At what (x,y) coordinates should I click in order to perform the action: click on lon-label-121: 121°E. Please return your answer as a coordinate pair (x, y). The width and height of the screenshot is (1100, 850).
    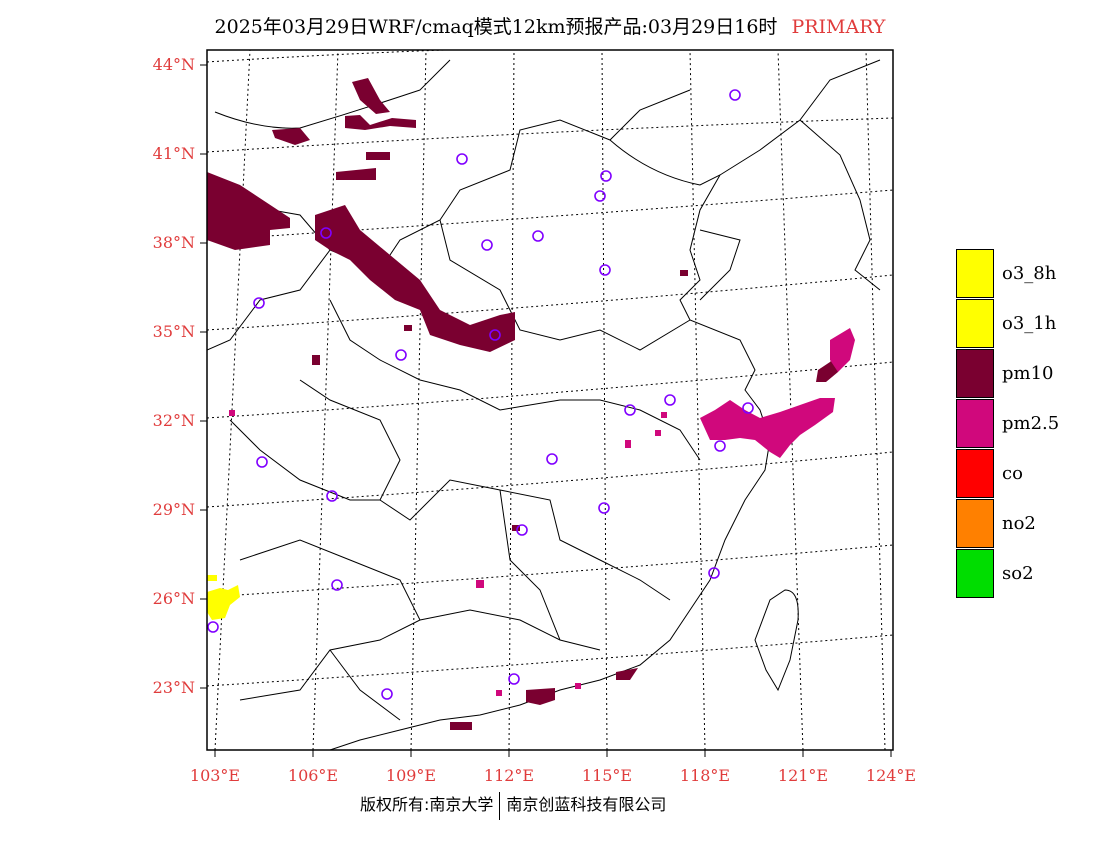
    Looking at the image, I should click on (803, 775).